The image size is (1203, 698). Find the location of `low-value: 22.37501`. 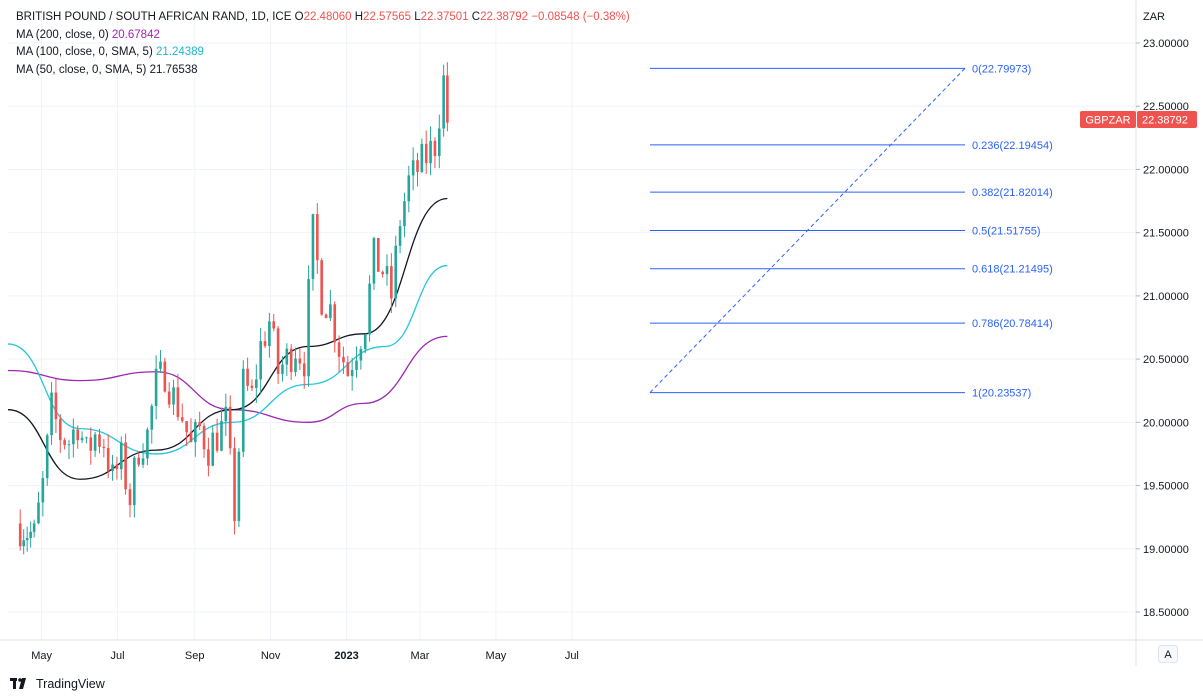

low-value: 22.37501 is located at coordinates (444, 17).